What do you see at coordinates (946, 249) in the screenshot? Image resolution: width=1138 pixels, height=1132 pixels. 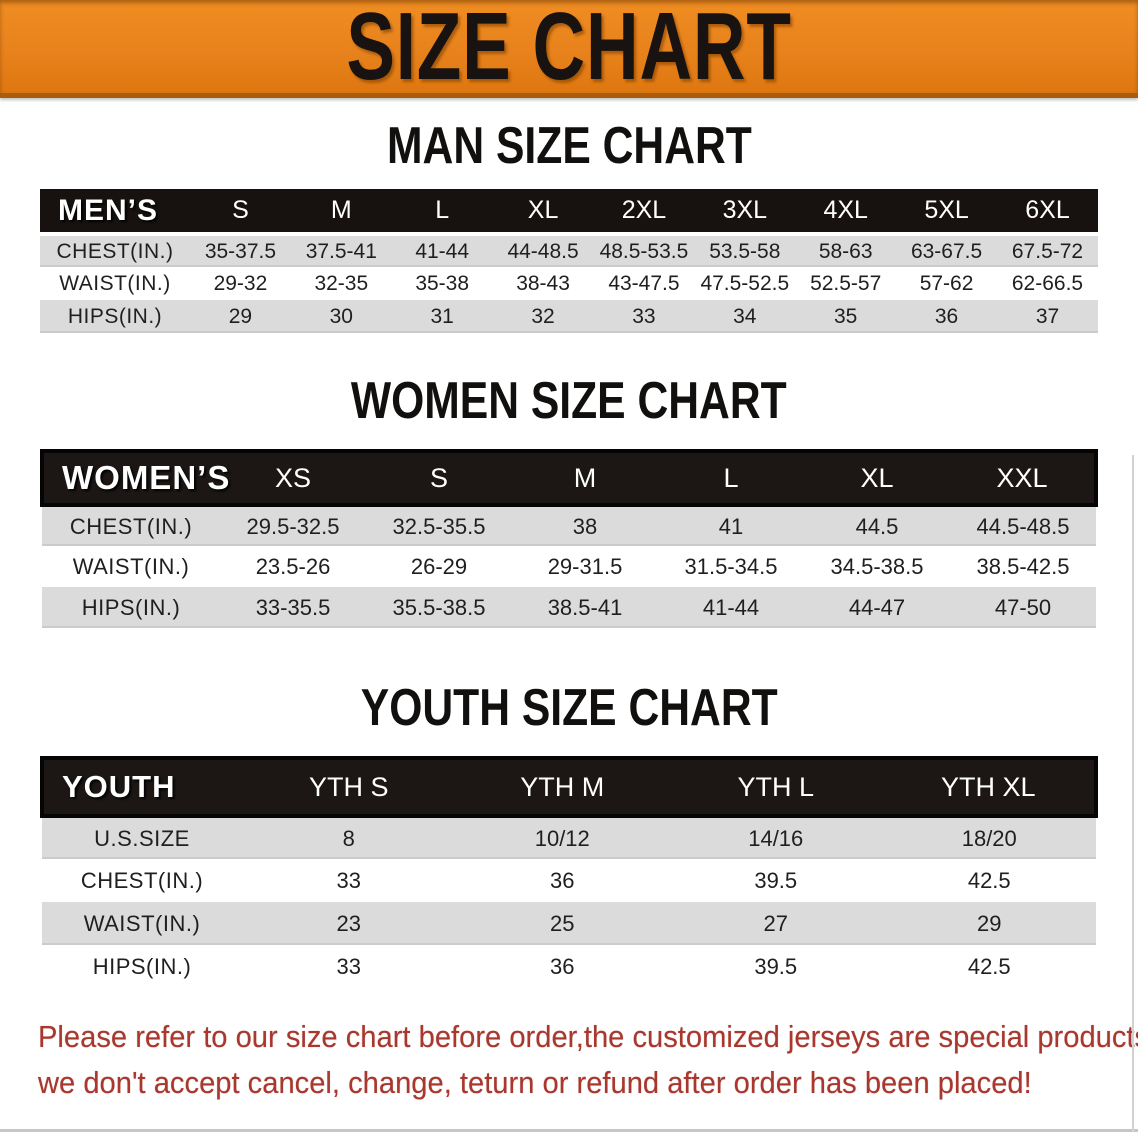 I see `table-cell: 63-67.5` at bounding box center [946, 249].